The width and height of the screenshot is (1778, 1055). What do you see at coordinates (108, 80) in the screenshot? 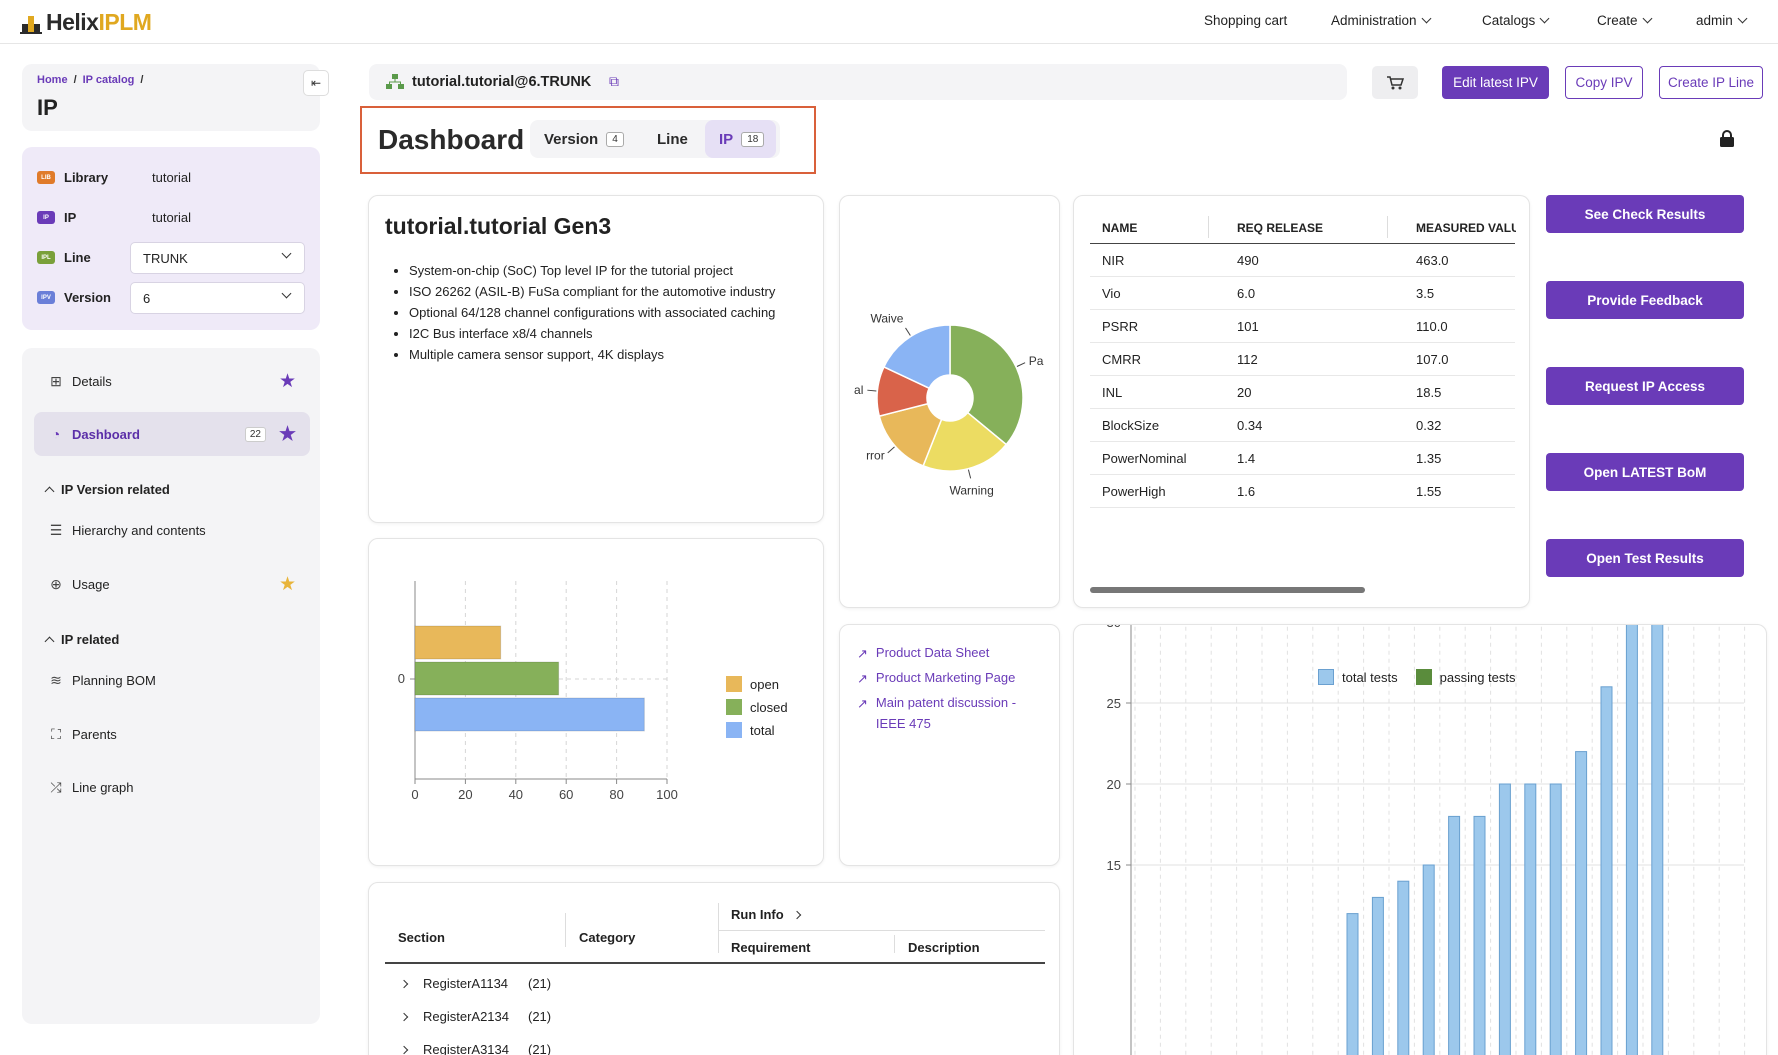
I see `breadcrumb-ip-catalog: IP catalog` at bounding box center [108, 80].